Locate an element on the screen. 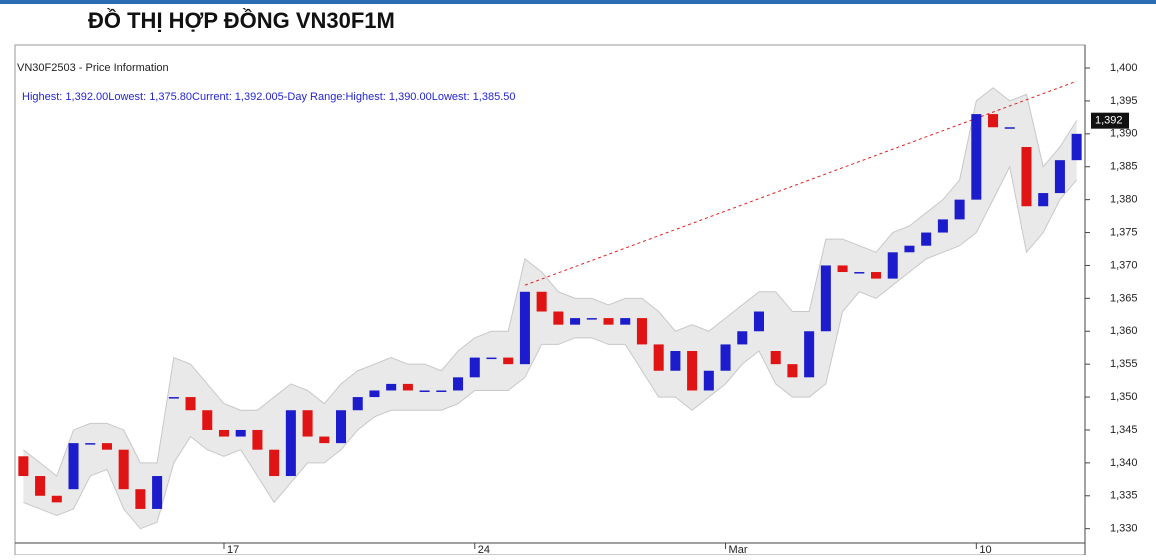 The width and height of the screenshot is (1156, 560). y-tick-label: 1,340 is located at coordinates (1124, 463).